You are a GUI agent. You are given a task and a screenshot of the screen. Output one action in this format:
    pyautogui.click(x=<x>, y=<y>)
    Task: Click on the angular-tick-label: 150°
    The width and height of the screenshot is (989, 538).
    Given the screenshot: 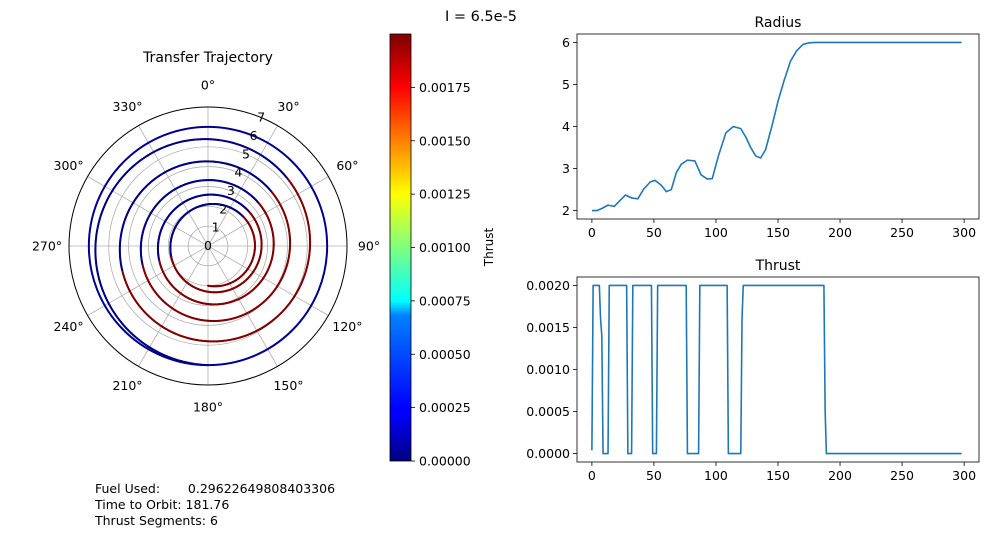 What is the action you would take?
    pyautogui.click(x=288, y=385)
    